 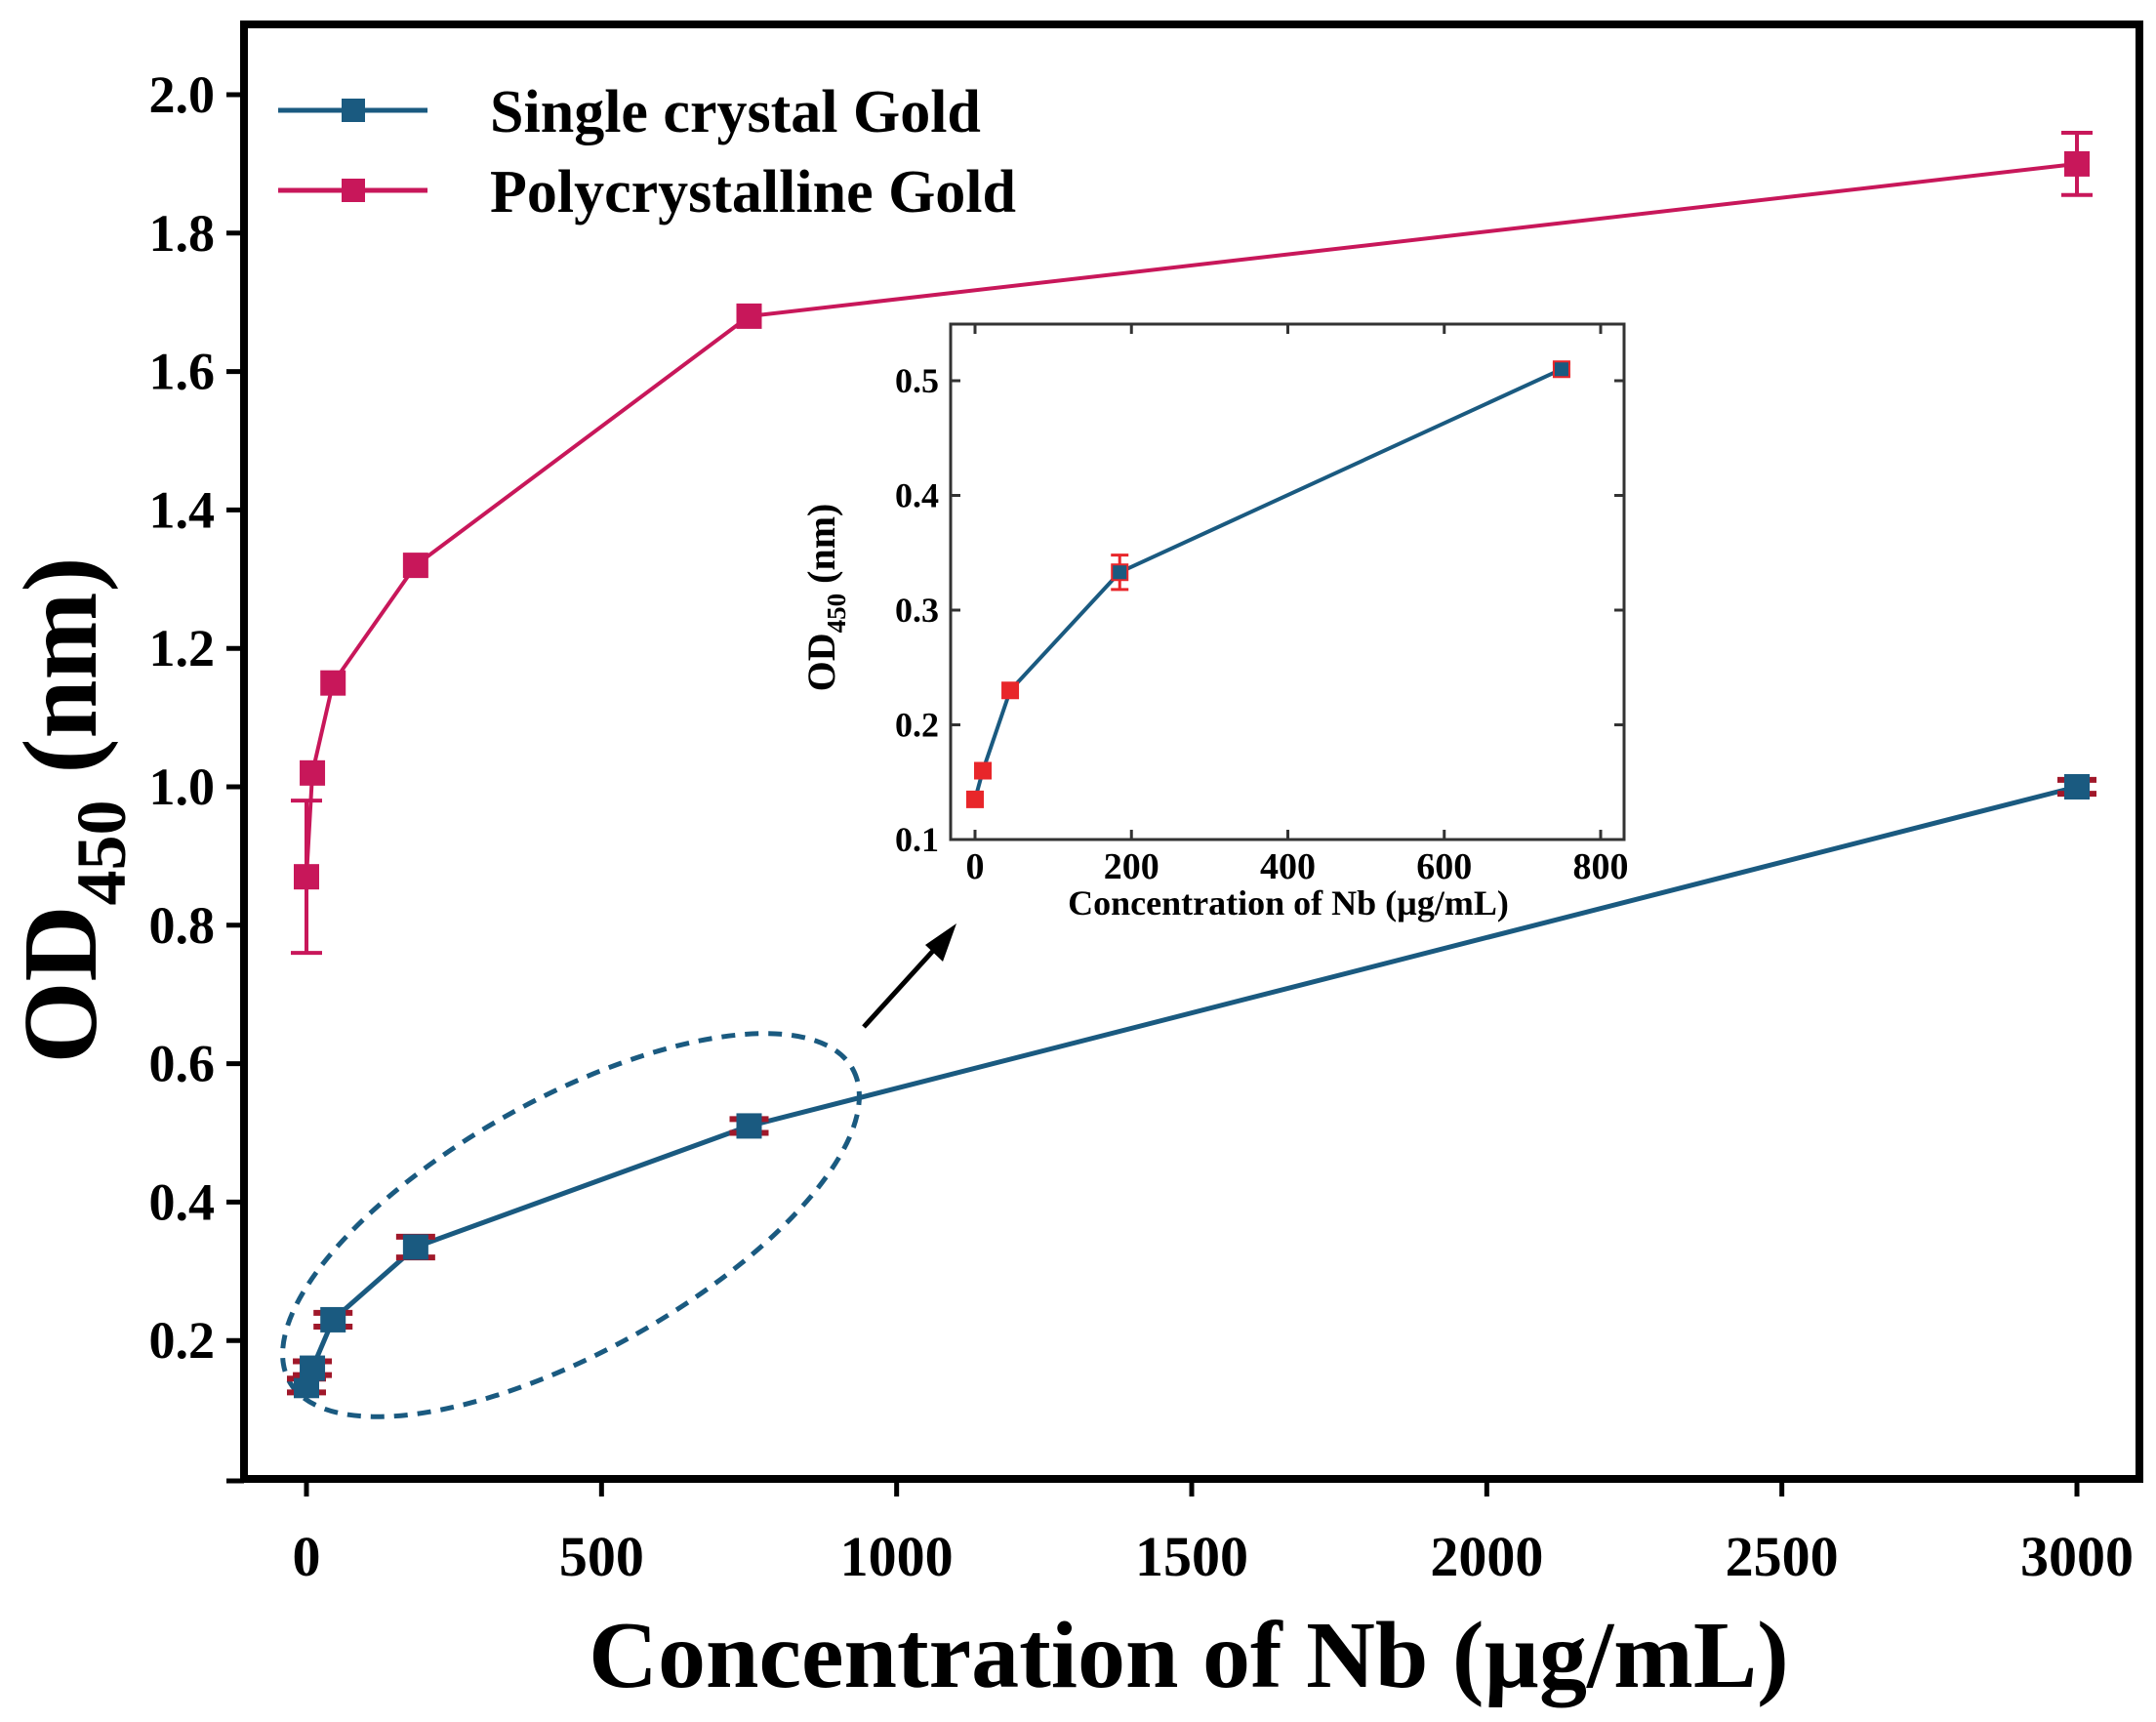 I want to click on inset-y-tick-label: 0.4, so click(x=917, y=495).